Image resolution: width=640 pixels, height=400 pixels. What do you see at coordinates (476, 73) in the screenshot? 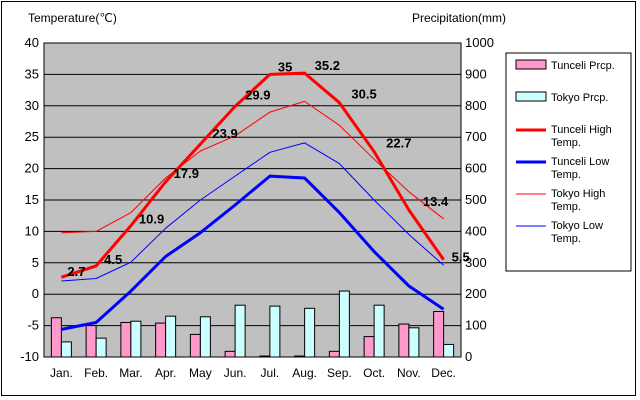
I see `right-tick-label: 900` at bounding box center [476, 73].